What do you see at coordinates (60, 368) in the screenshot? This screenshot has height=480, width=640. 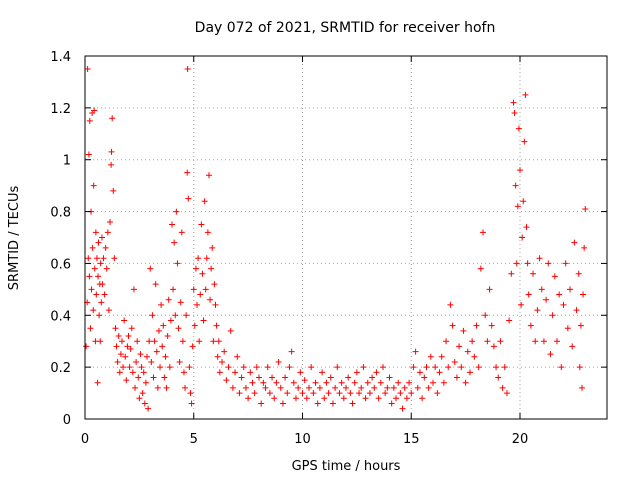 I see `y-tick-label: 0.2` at bounding box center [60, 368].